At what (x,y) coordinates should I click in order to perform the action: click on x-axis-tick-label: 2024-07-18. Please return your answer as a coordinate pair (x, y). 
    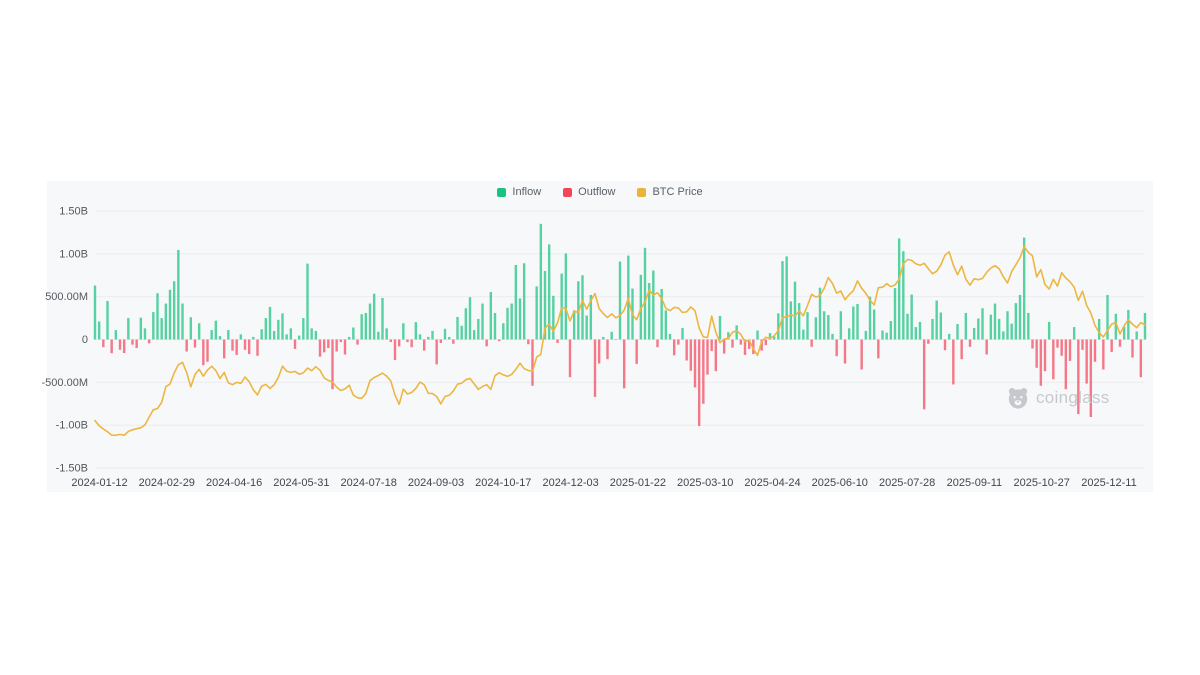
    Looking at the image, I should click on (369, 483).